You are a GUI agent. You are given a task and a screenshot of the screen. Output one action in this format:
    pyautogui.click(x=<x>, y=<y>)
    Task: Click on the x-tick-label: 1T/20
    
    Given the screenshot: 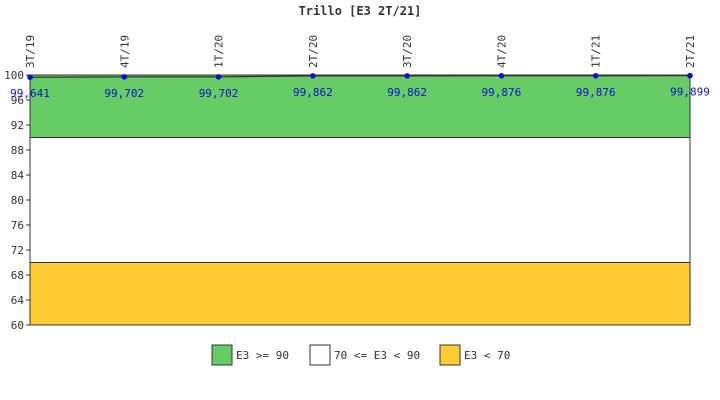 What is the action you would take?
    pyautogui.click(x=219, y=51)
    